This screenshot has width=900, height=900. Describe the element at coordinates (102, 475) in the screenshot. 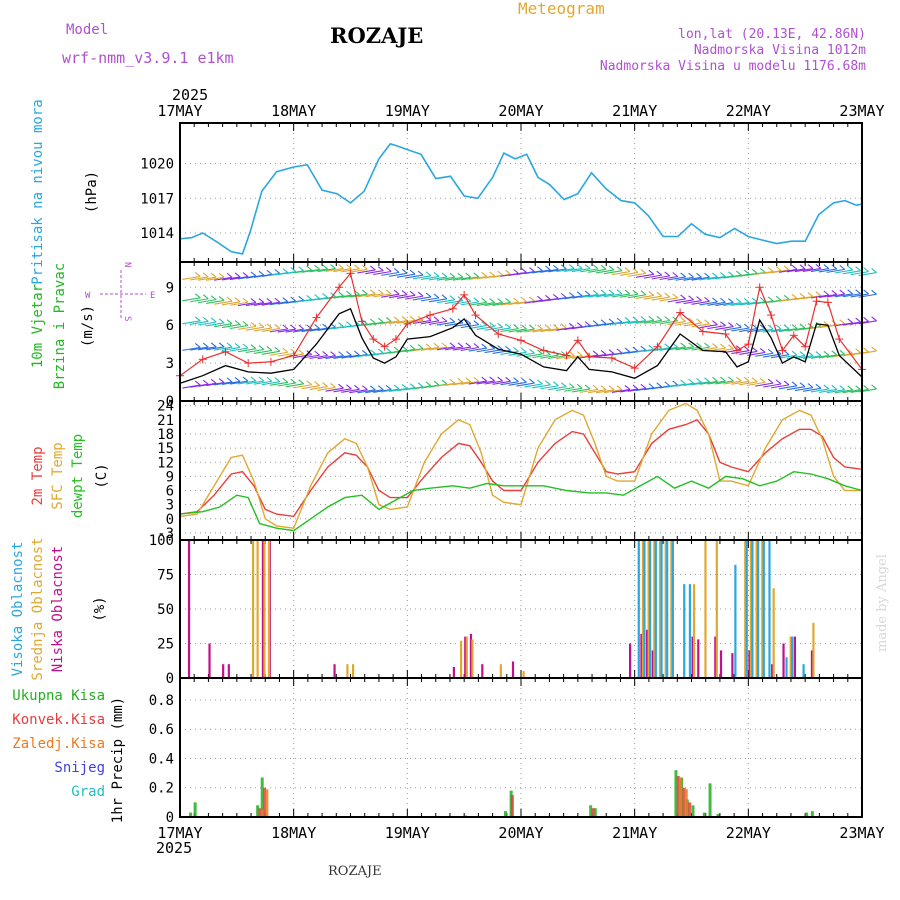

I see `temp-unit: (C)` at that location.